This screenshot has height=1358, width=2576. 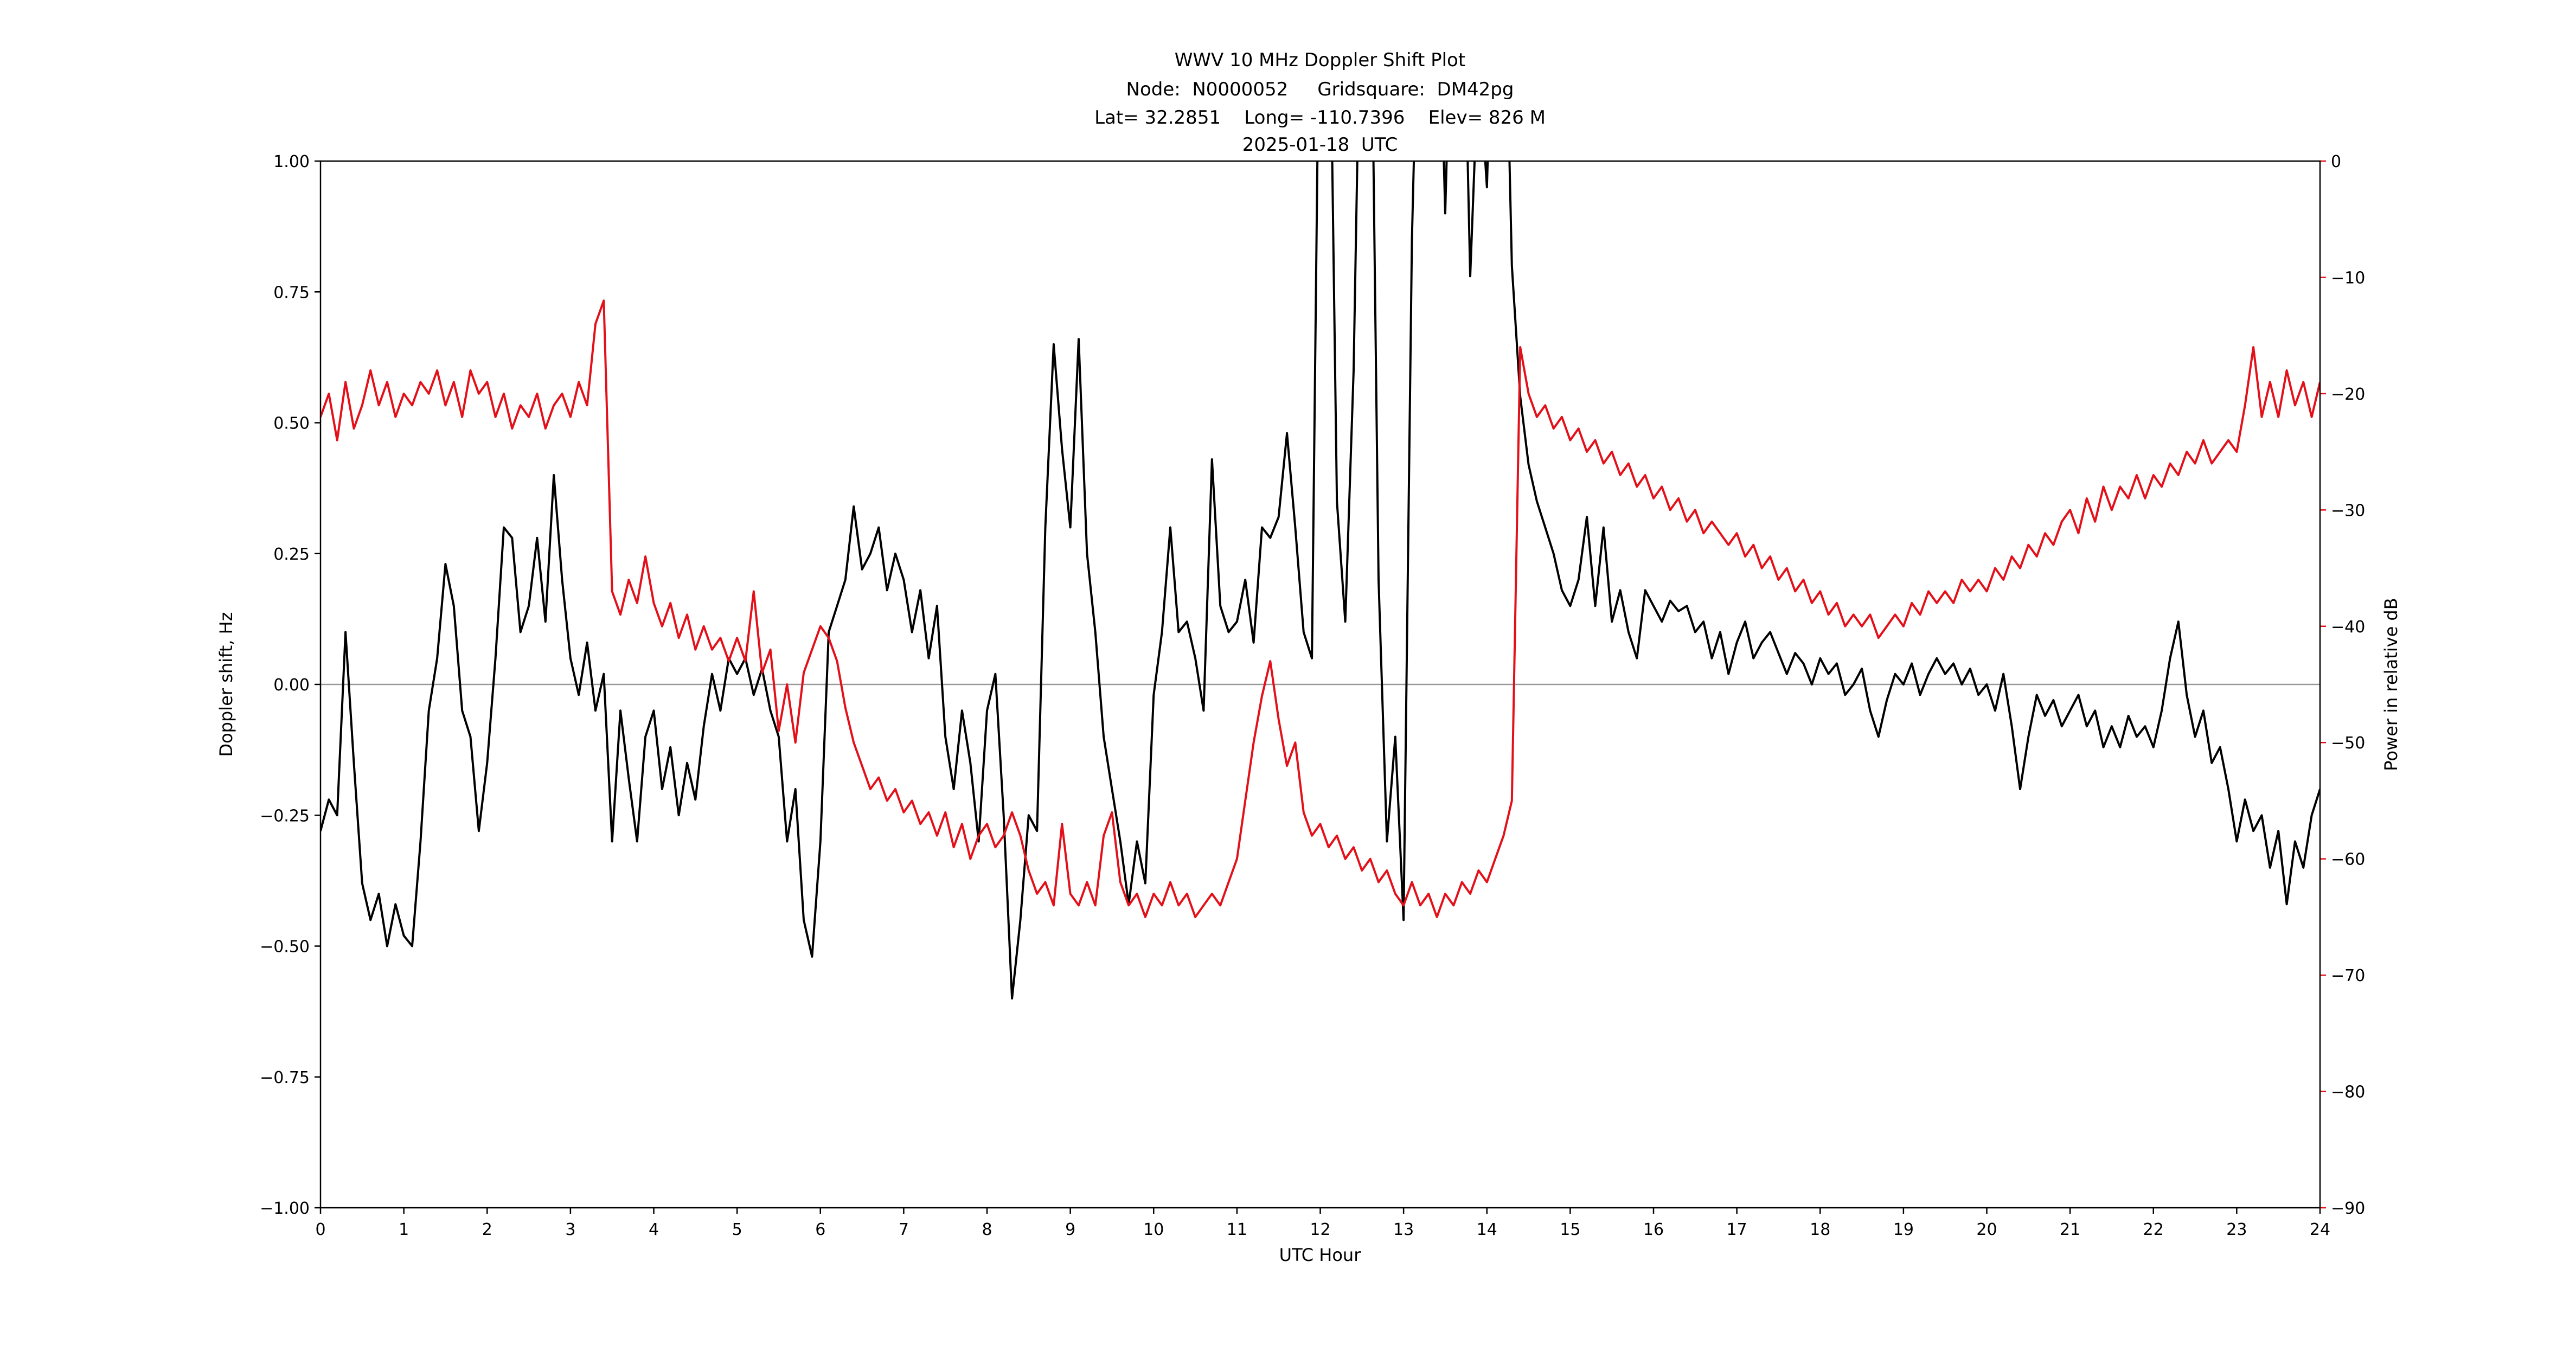 I want to click on y-left-tick-label: 0.00, so click(x=291, y=685).